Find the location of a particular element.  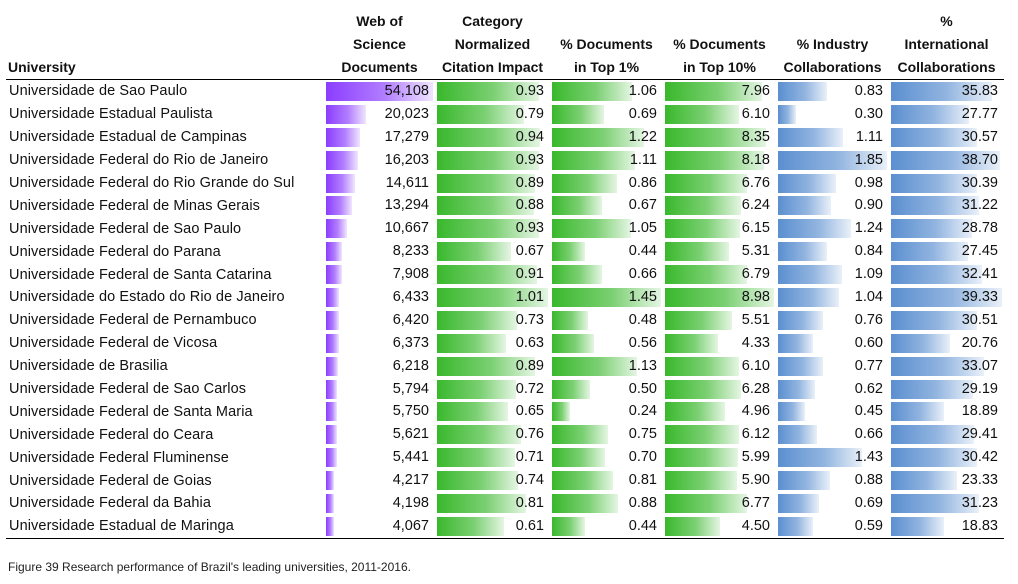

value-label: 5.51 is located at coordinates (755, 319).